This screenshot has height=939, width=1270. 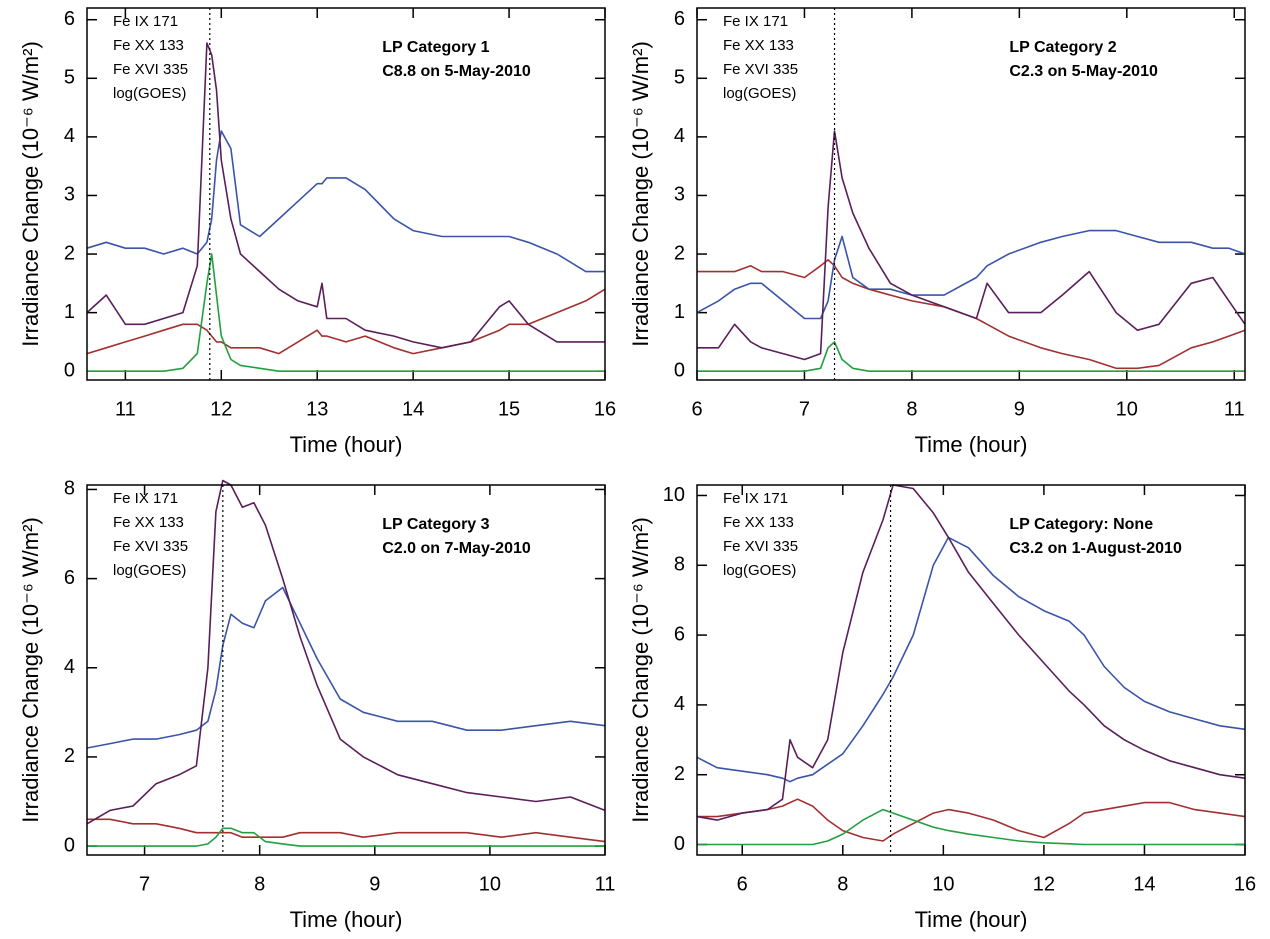 What do you see at coordinates (1083, 71) in the screenshot?
I see `annotation: C2.3 on 5-May-2010` at bounding box center [1083, 71].